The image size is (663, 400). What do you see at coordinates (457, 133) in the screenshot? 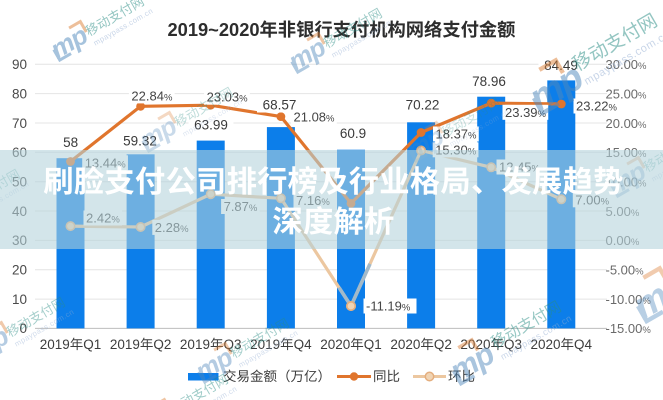
I see `svg-text: 18.37%` at bounding box center [457, 133].